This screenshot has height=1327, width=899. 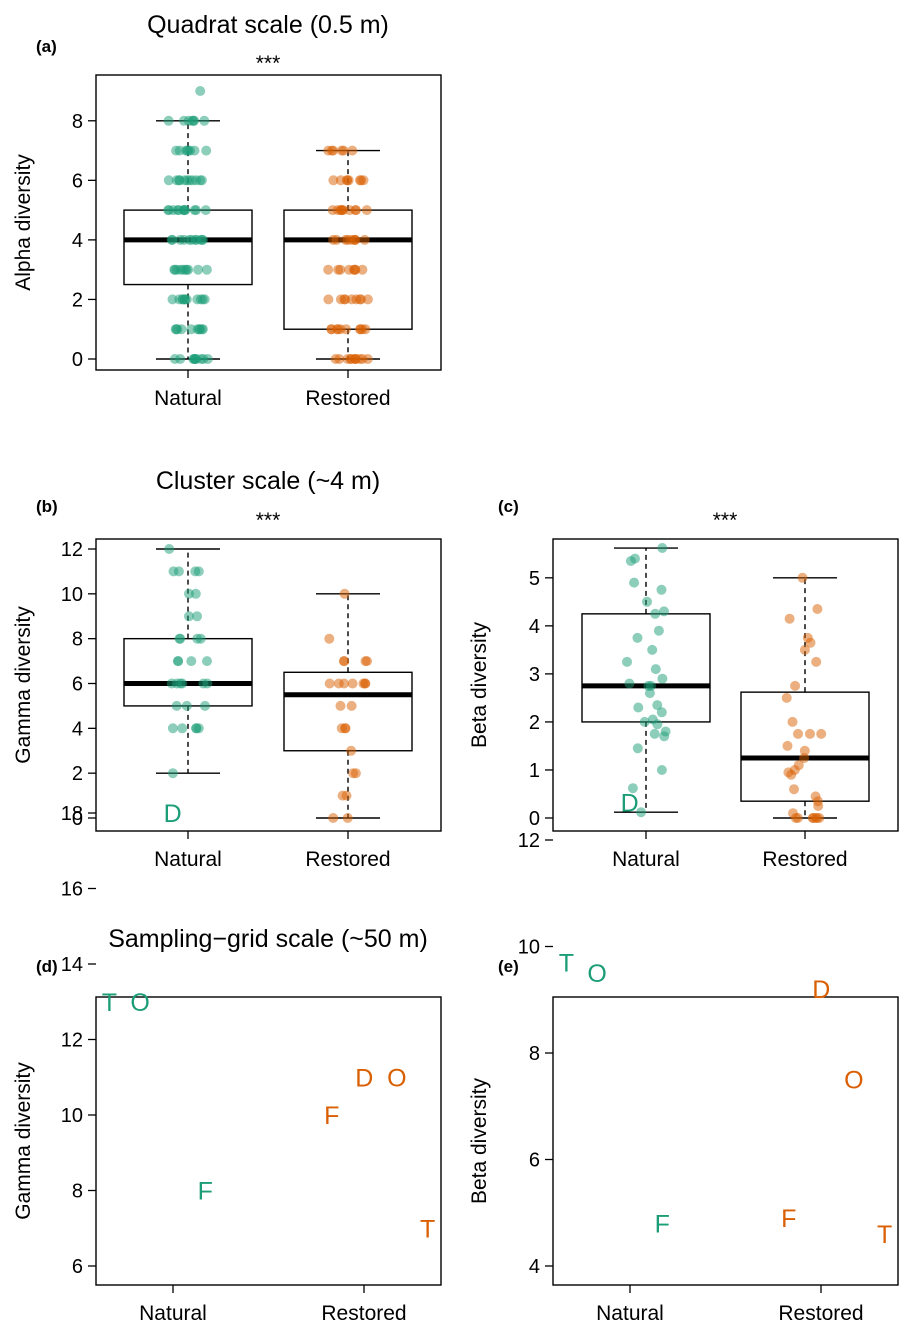 What do you see at coordinates (508, 506) in the screenshot?
I see `panel-tag: (c)` at bounding box center [508, 506].